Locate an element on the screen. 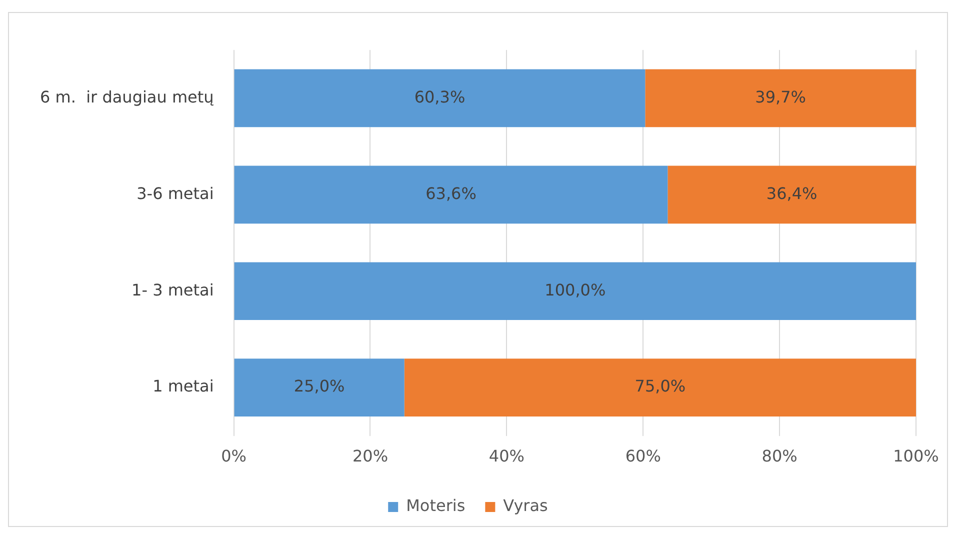  data-label: 60,3% is located at coordinates (440, 96).